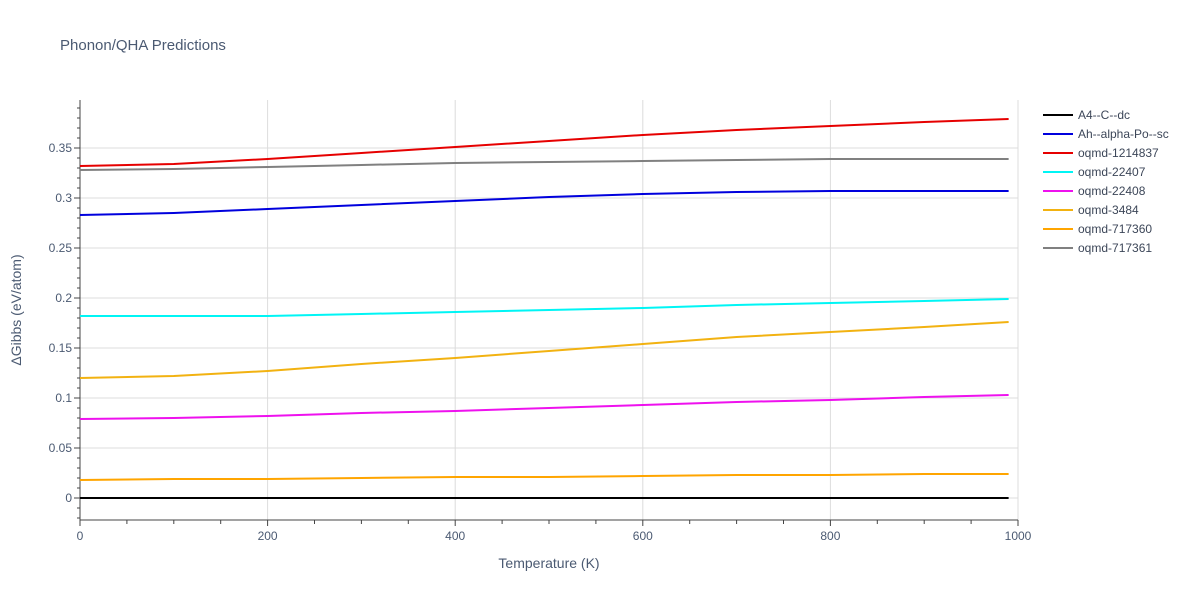 The height and width of the screenshot is (605, 1200). I want to click on legend-item-oqmd-717361: oqmd-717361, so click(1097, 248).